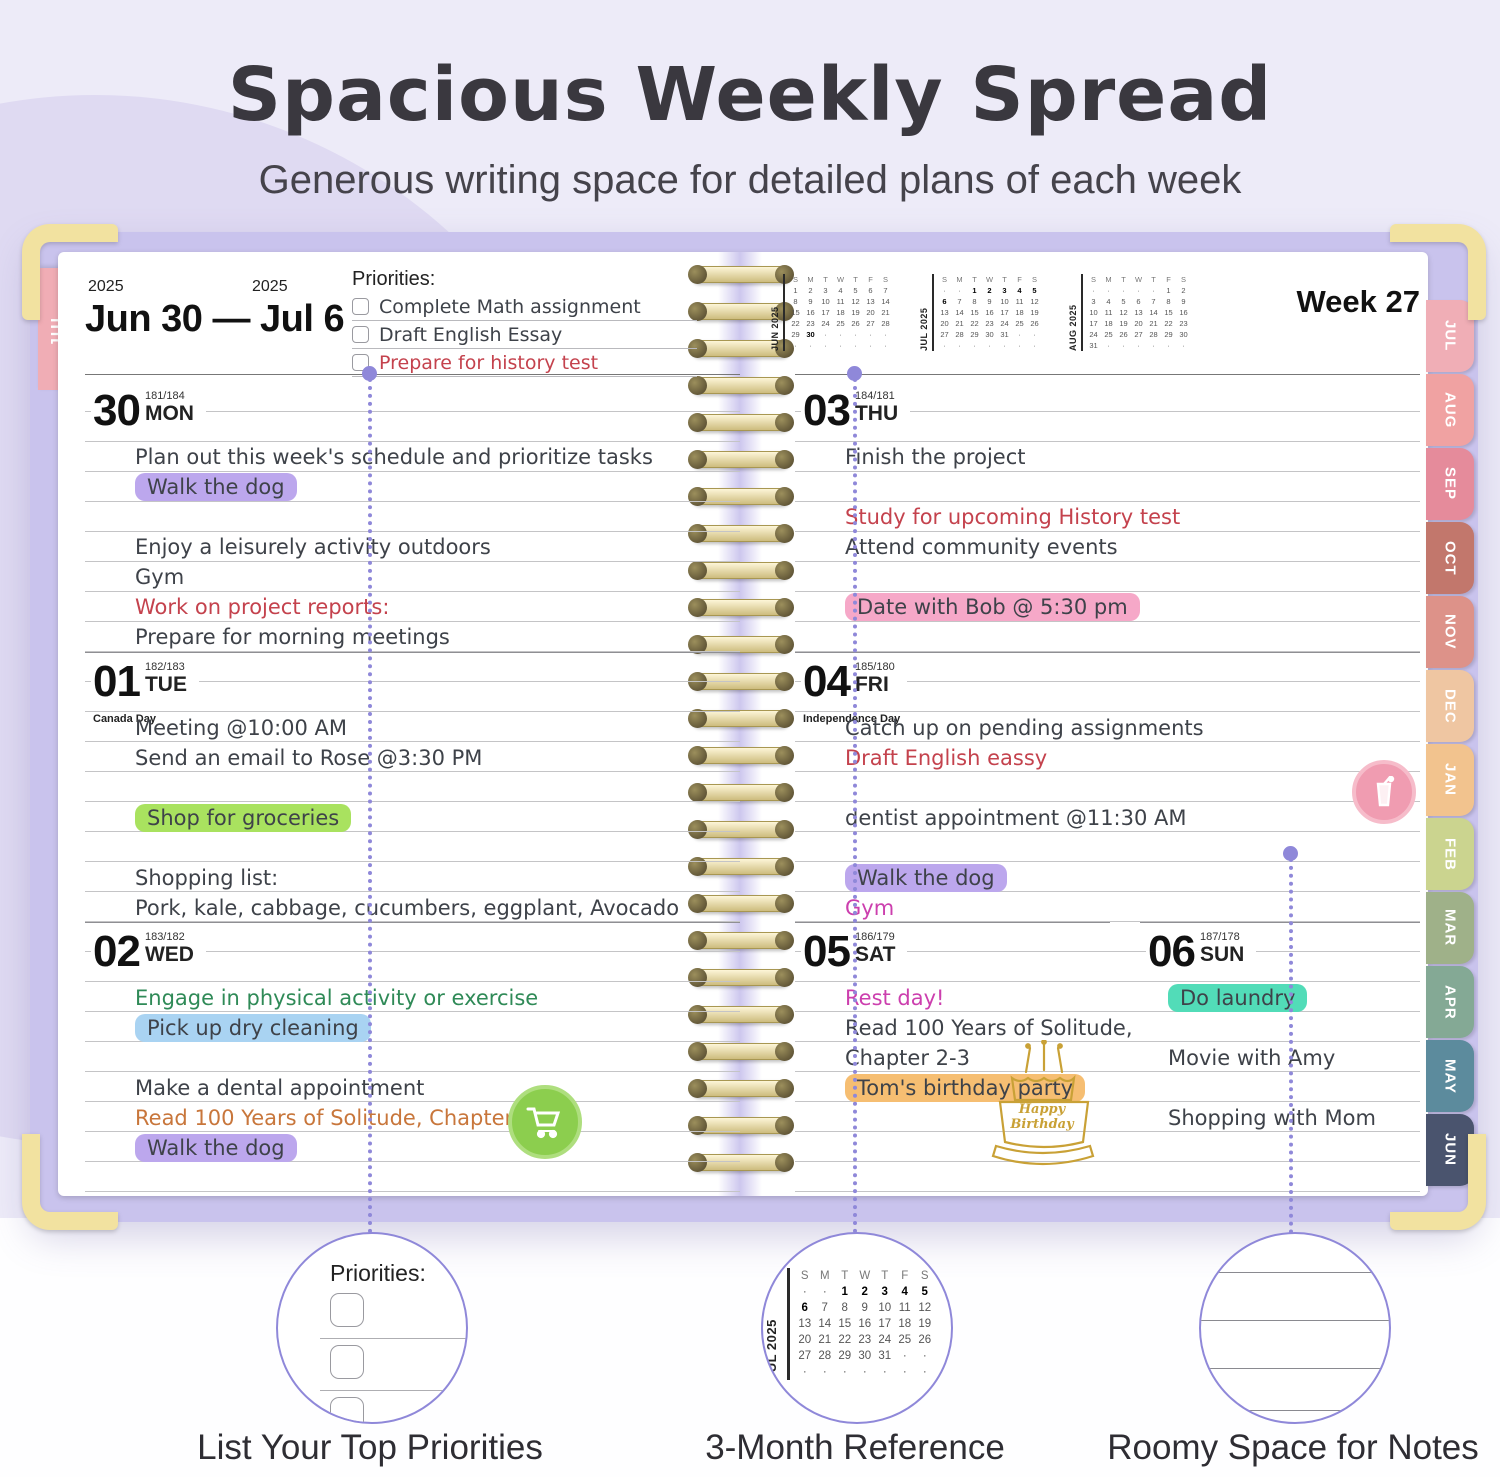 The width and height of the screenshot is (1500, 1477). Describe the element at coordinates (895, 998) in the screenshot. I see `handwritten-entry: Rest day!` at that location.